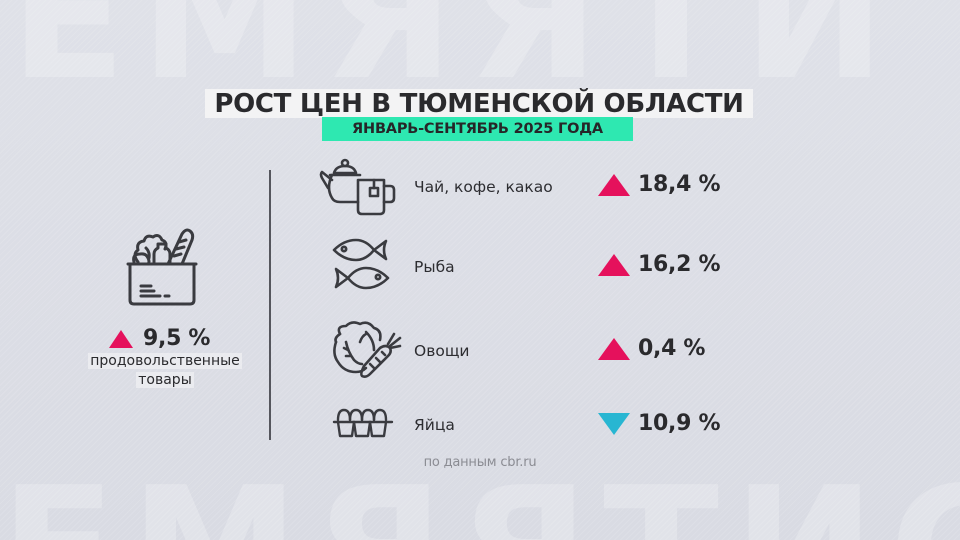  I want to click on summary-percent: 9,5 %, so click(177, 338).